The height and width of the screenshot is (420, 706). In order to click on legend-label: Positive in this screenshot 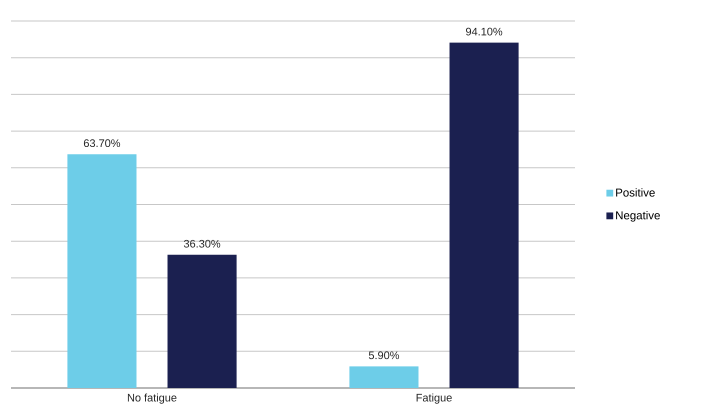, I will do `click(635, 192)`.